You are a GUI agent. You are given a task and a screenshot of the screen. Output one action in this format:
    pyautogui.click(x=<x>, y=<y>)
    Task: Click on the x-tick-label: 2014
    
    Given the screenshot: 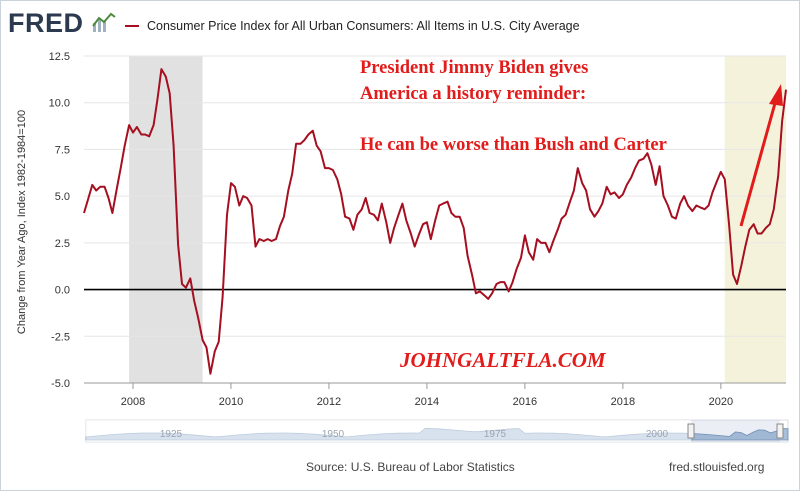 What is the action you would take?
    pyautogui.click(x=427, y=402)
    